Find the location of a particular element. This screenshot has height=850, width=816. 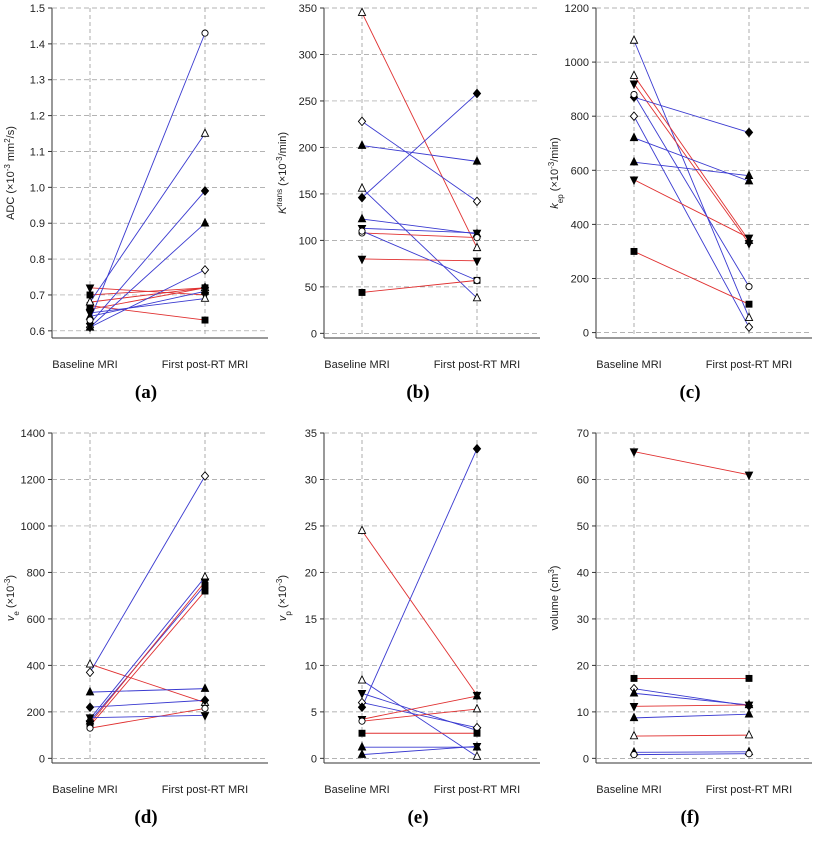

y-axis-label: volume (cm3) is located at coordinates (554, 598).